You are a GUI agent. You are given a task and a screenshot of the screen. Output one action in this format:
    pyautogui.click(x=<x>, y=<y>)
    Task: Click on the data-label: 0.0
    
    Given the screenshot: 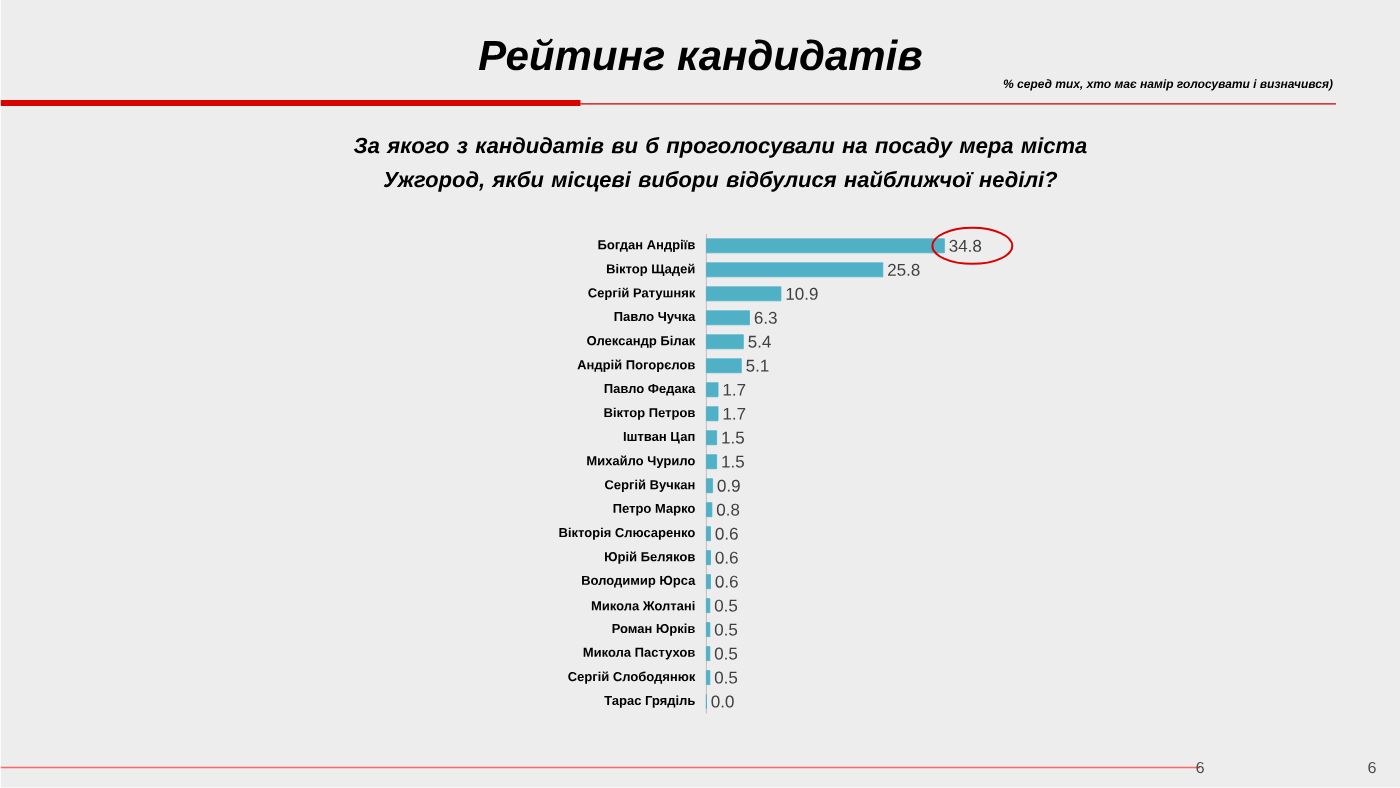 What is the action you would take?
    pyautogui.click(x=722, y=701)
    